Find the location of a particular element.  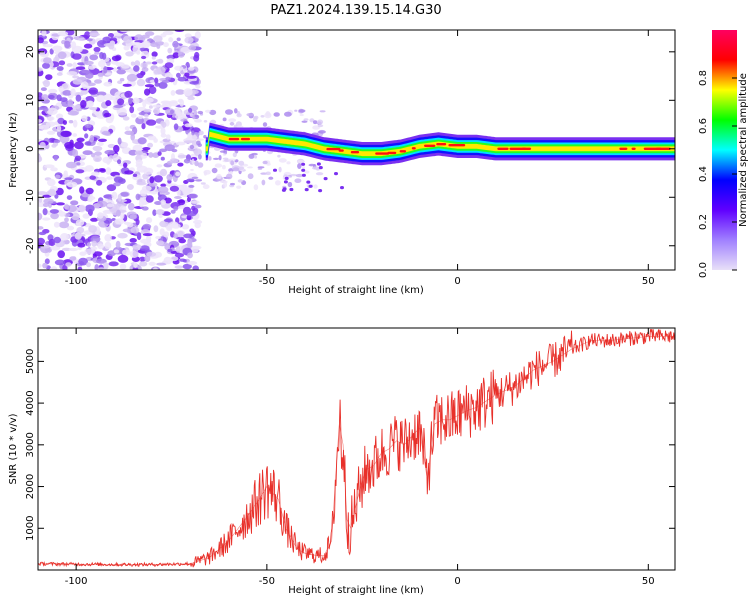

colorbar-label: Normalized spectral amplitude is located at coordinates (743, 150).